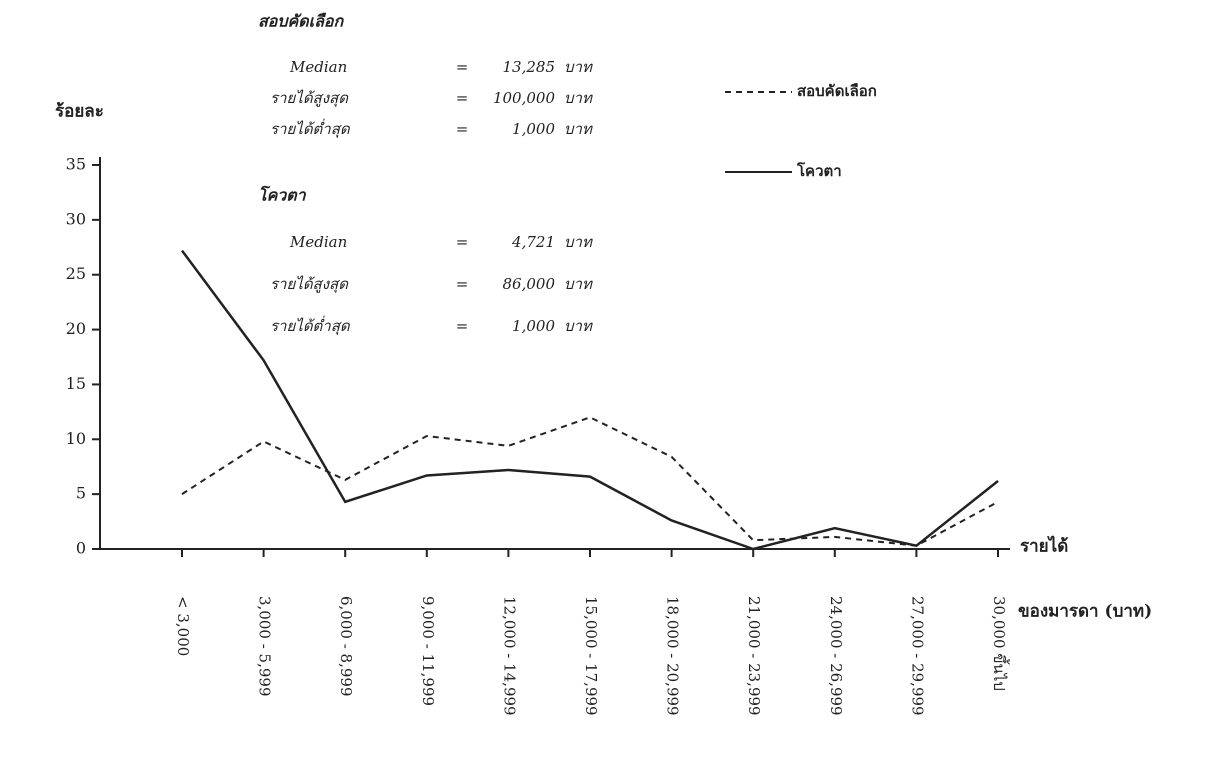 The height and width of the screenshot is (762, 1211). I want to click on series-line, so click(590, 481).